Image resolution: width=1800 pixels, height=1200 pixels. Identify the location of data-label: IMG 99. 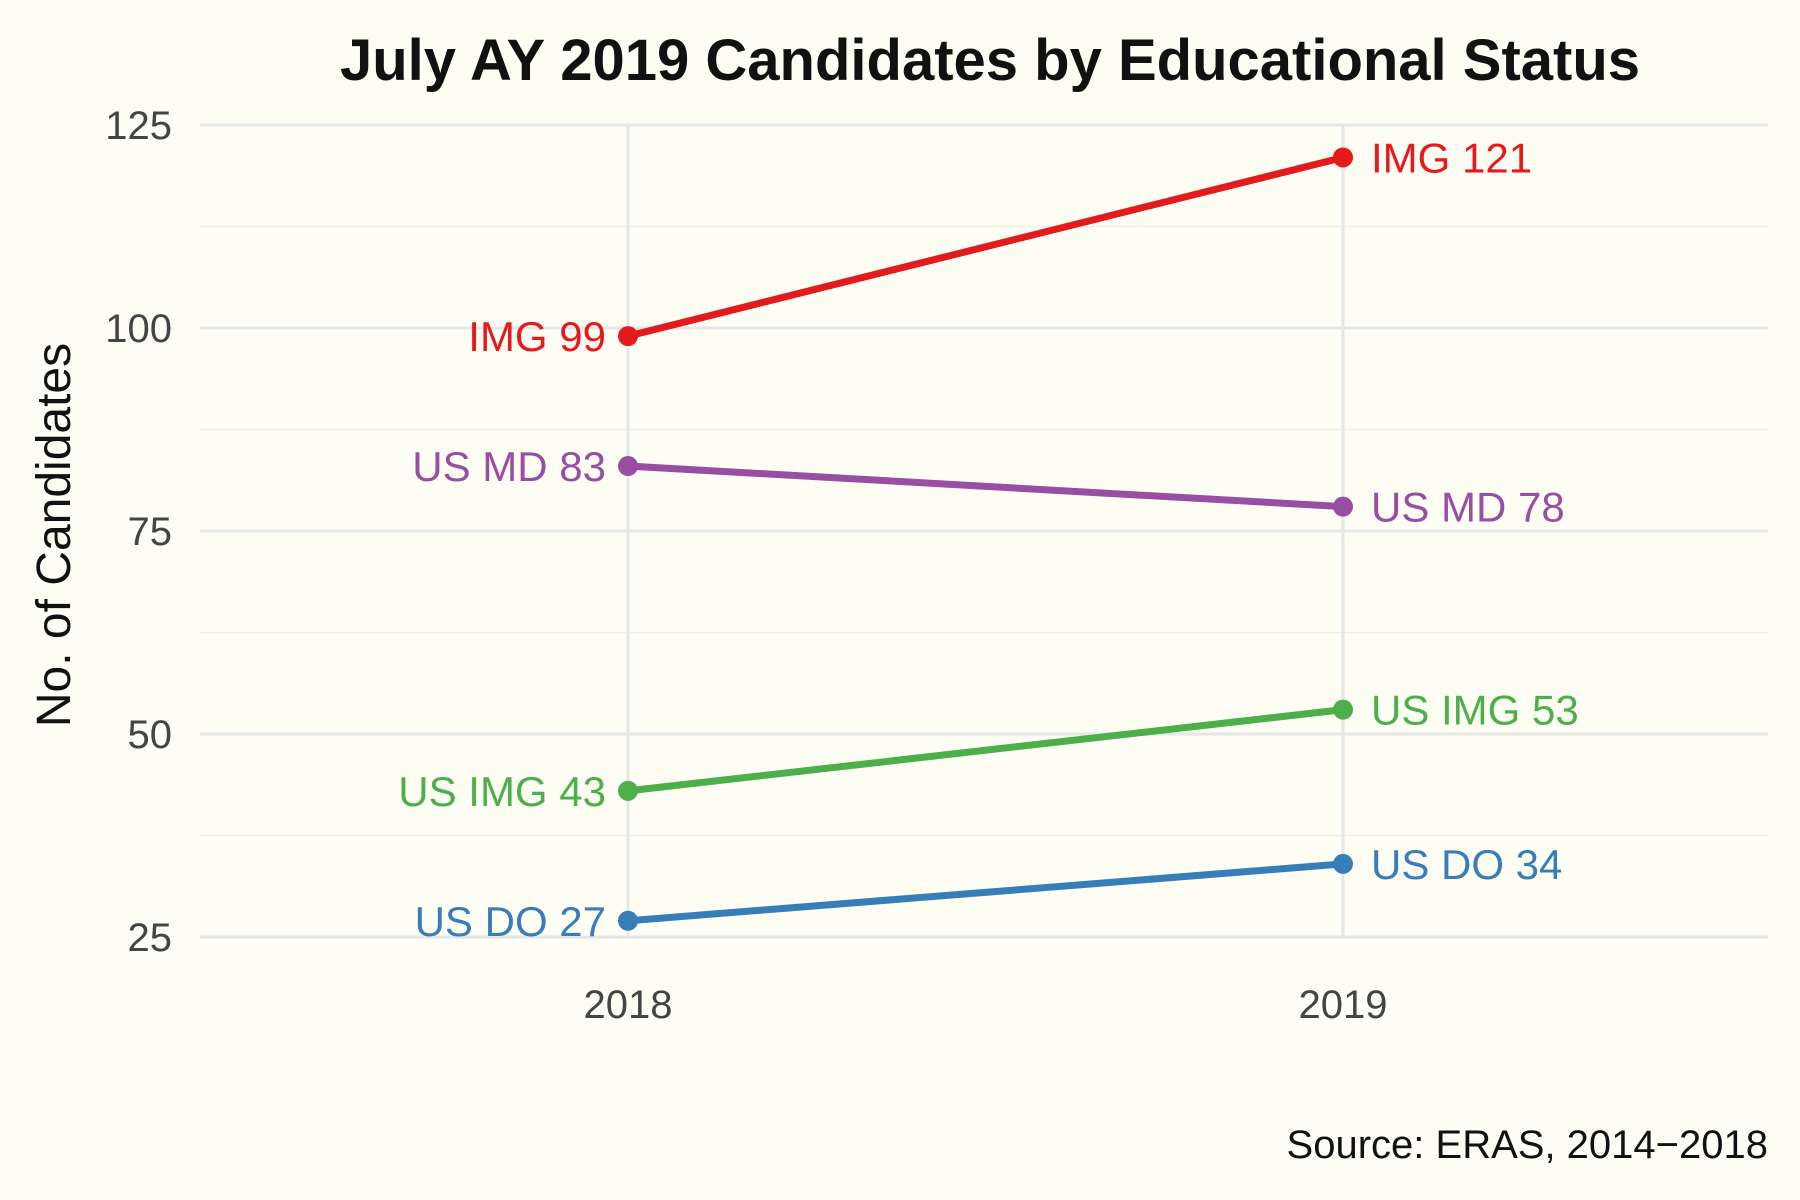
(537, 336).